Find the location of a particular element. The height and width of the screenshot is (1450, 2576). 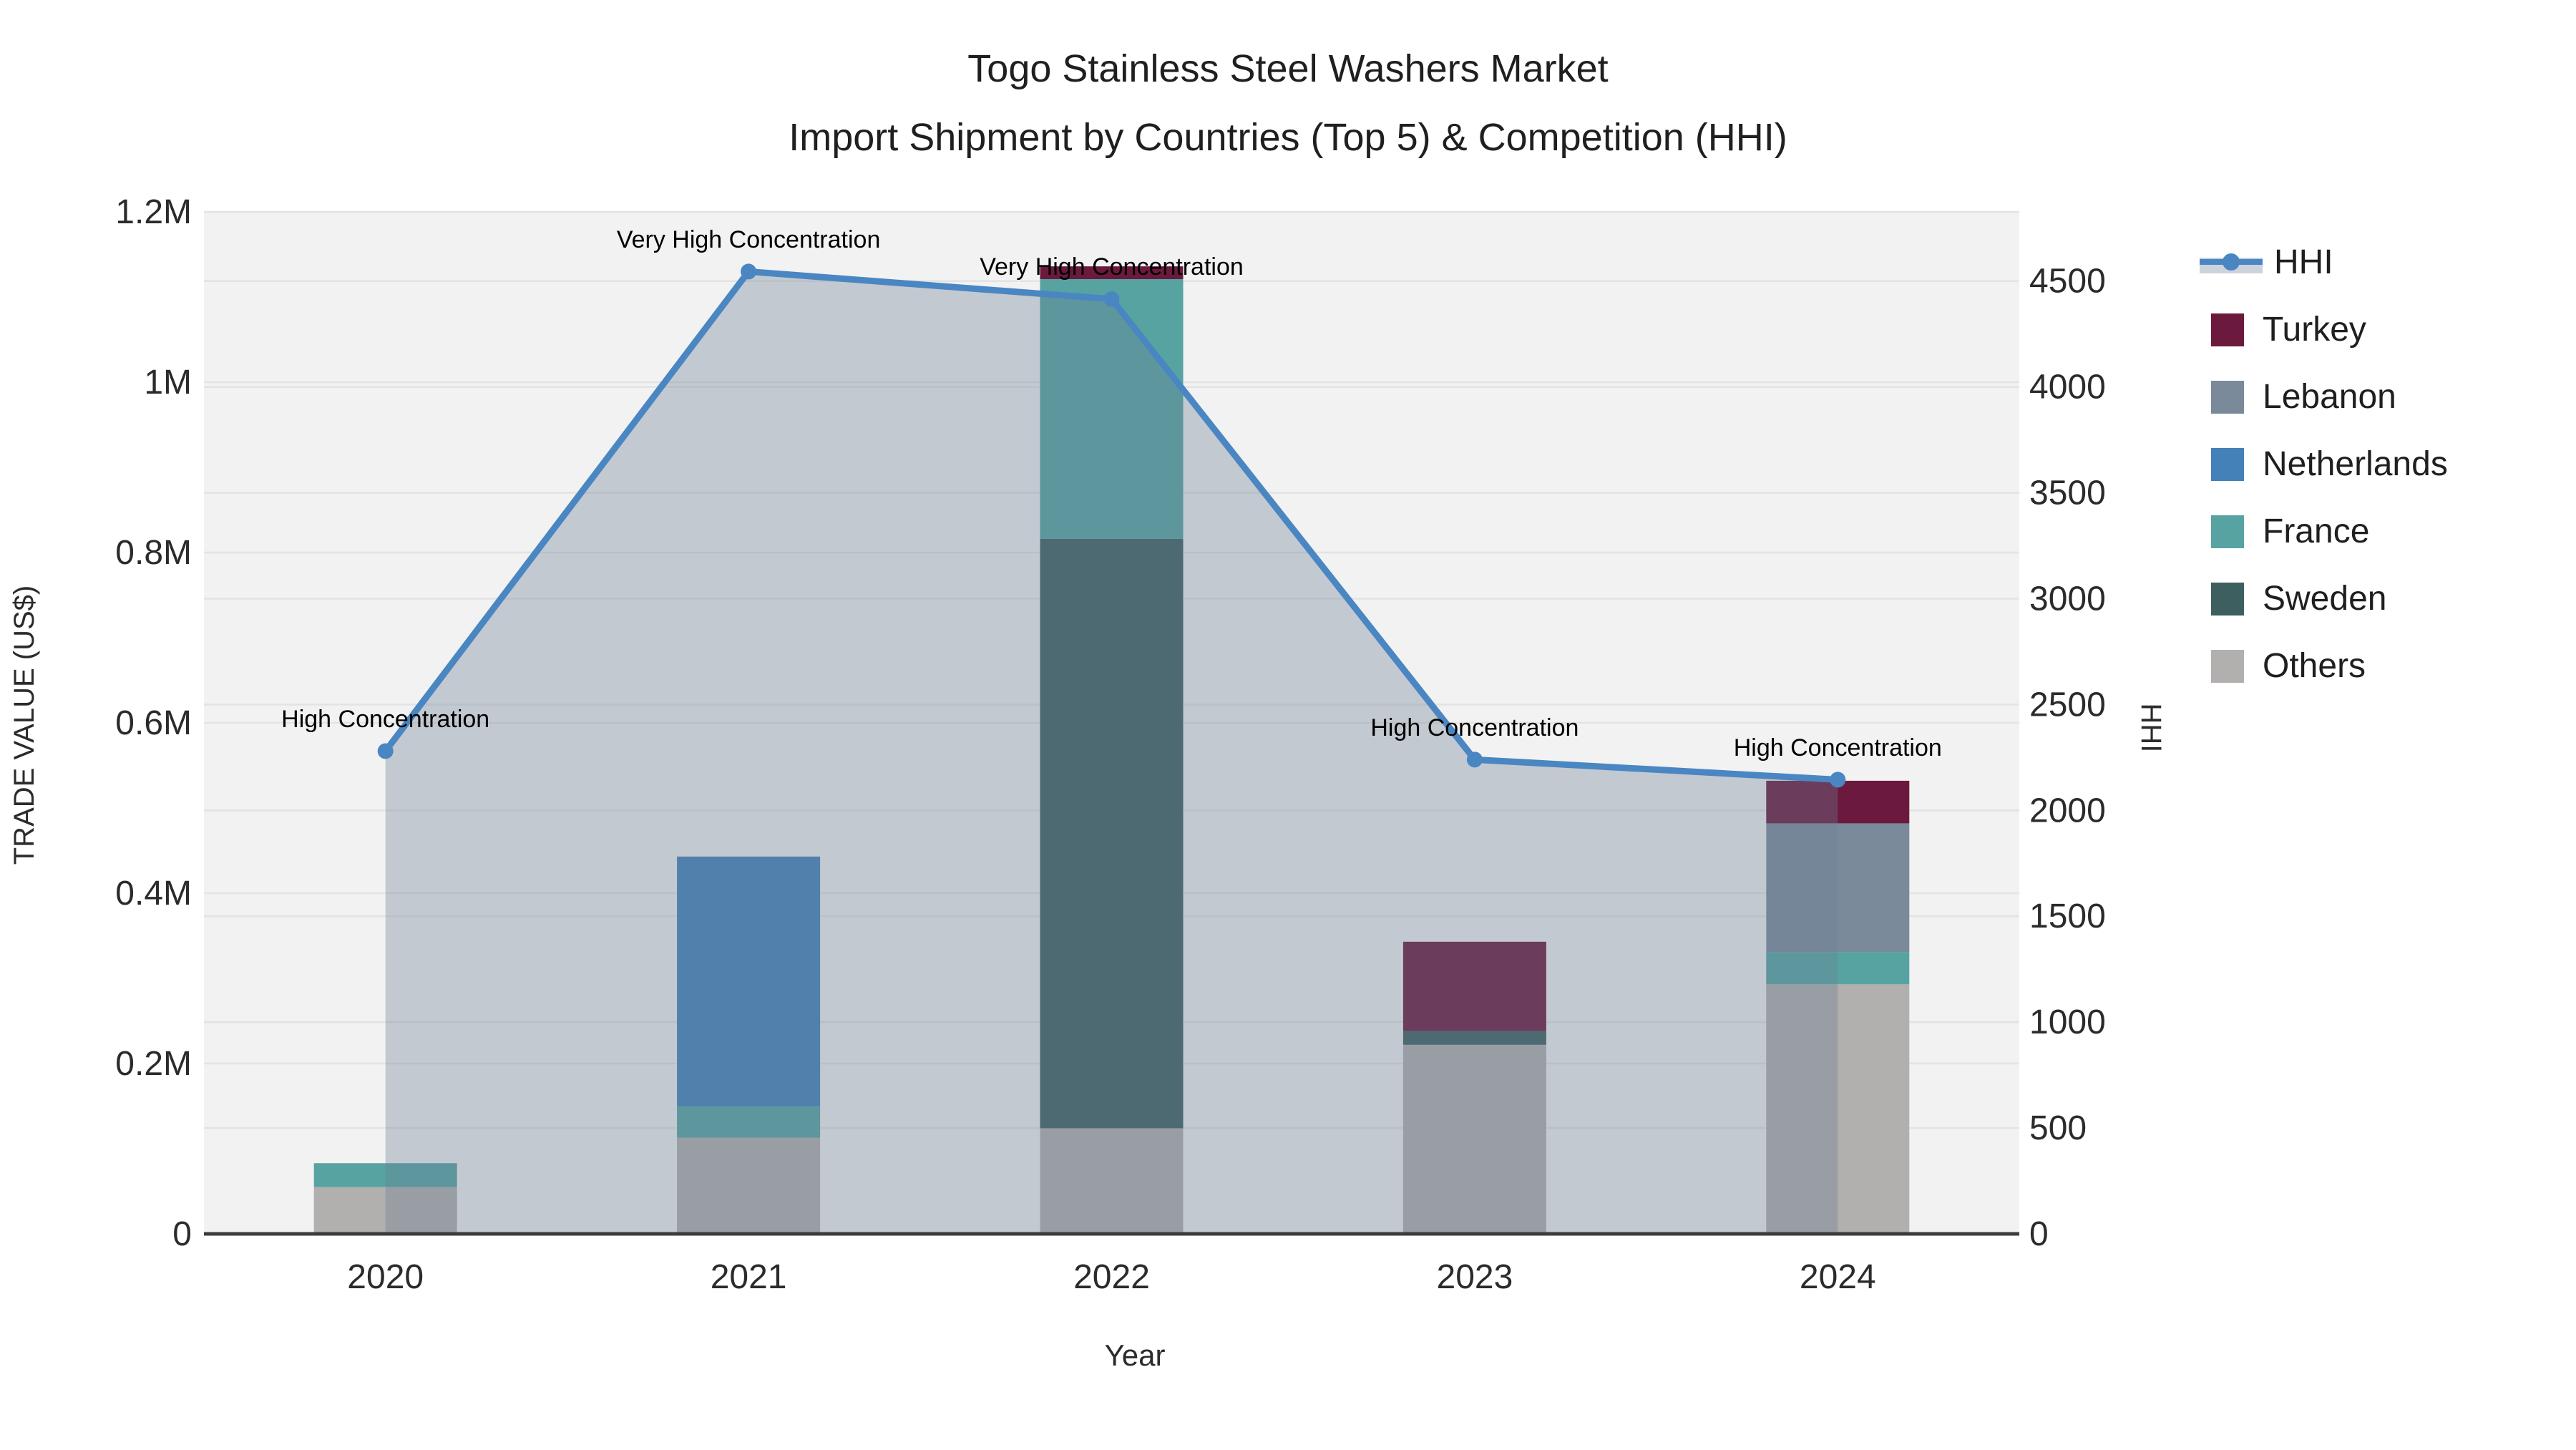

bar-segment-france-2021 is located at coordinates (749, 1122).